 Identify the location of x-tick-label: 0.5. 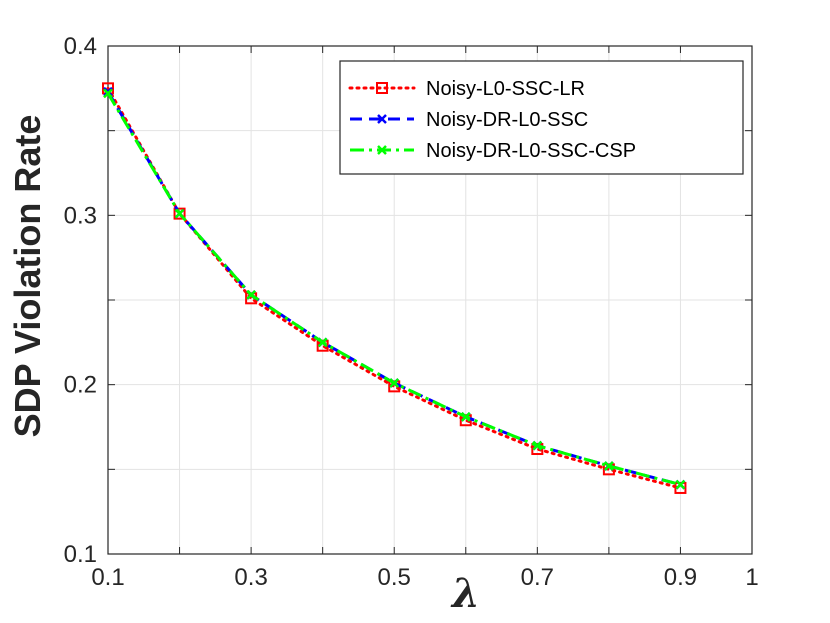
(394, 577).